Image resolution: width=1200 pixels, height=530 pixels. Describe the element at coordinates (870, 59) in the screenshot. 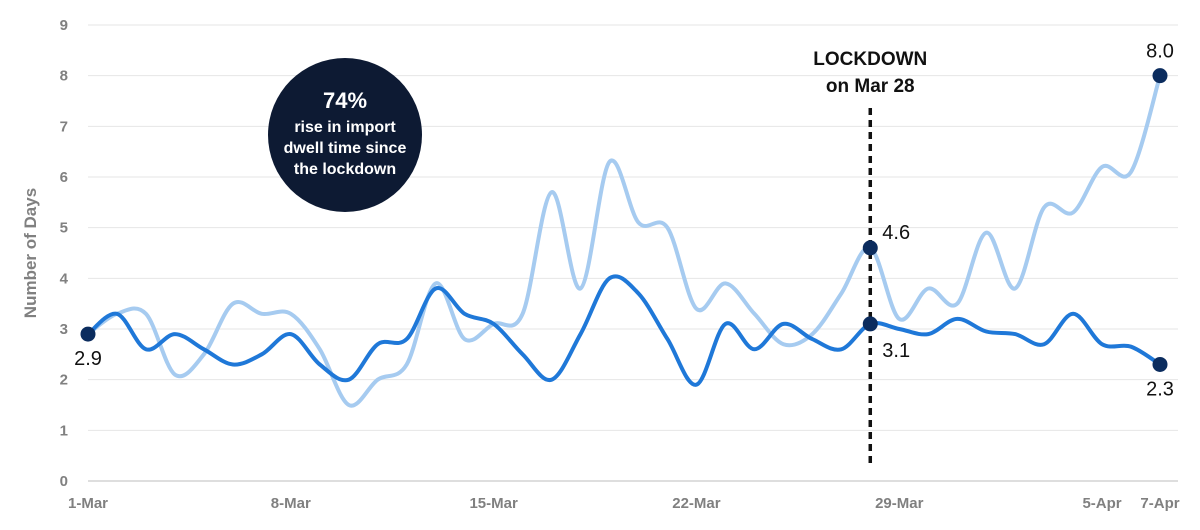

I see `lockdown-label: LOCKDOWN` at that location.